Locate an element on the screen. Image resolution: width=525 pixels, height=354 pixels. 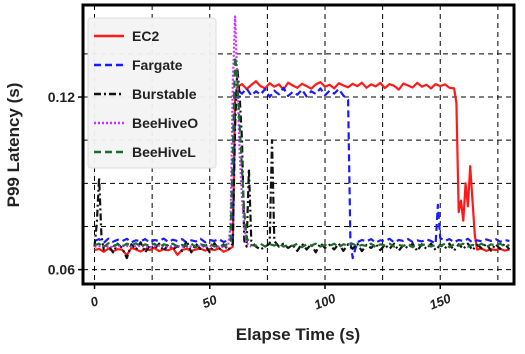
y-tick-label: 0.06 is located at coordinates (61, 270).